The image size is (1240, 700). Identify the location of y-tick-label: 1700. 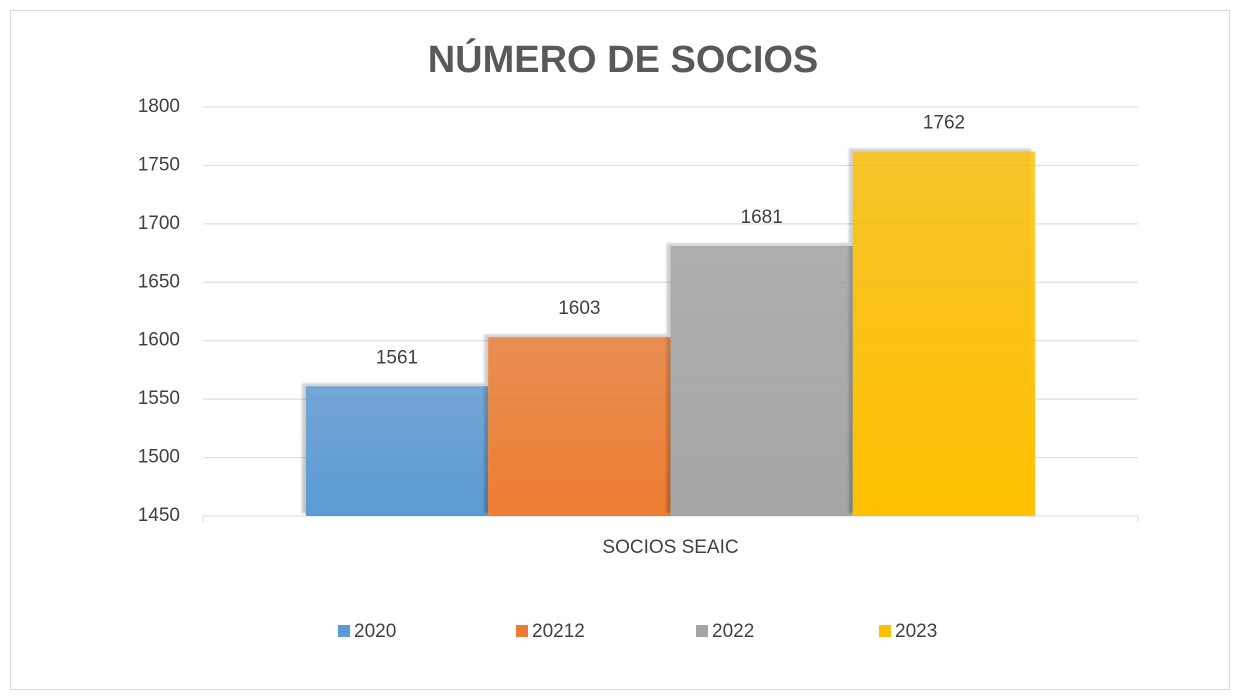
(159, 223).